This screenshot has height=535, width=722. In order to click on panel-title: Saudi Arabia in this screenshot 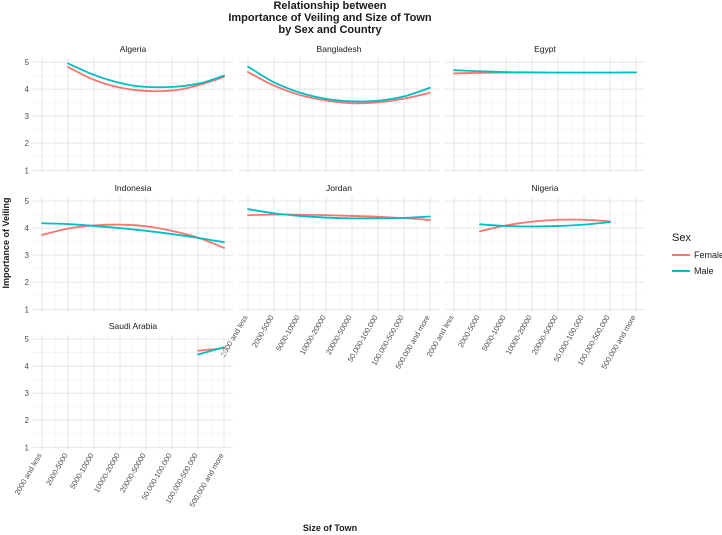, I will do `click(133, 326)`.